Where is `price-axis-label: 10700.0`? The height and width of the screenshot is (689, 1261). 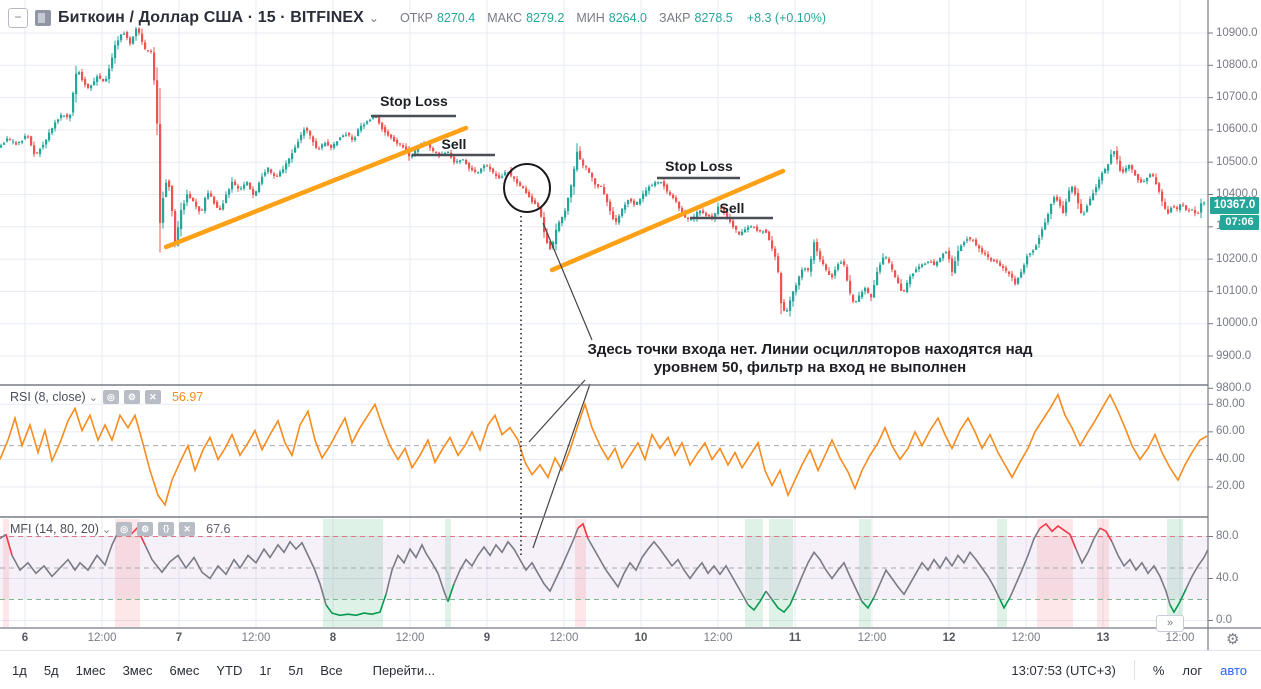 price-axis-label: 10700.0 is located at coordinates (1237, 97).